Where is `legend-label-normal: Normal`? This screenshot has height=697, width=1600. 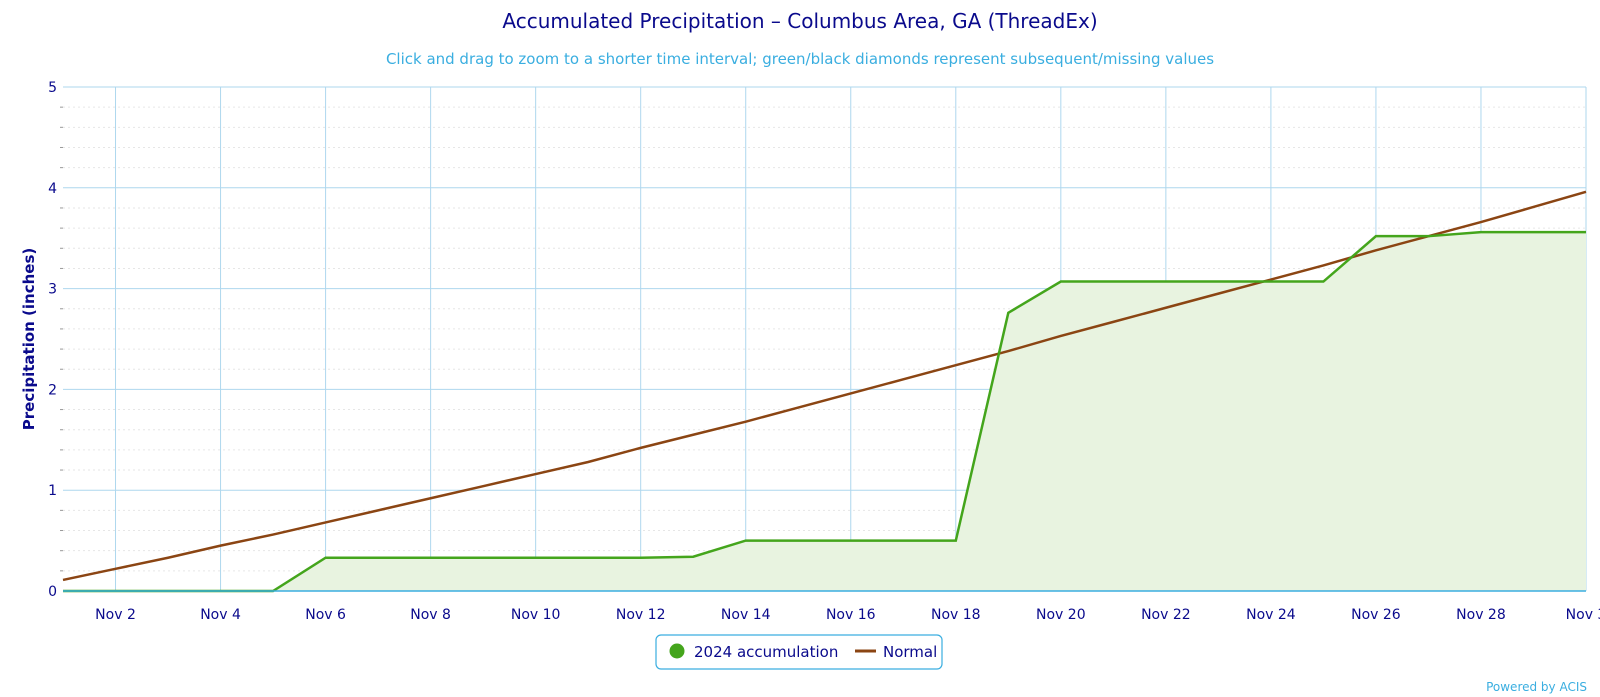 legend-label-normal: Normal is located at coordinates (910, 652).